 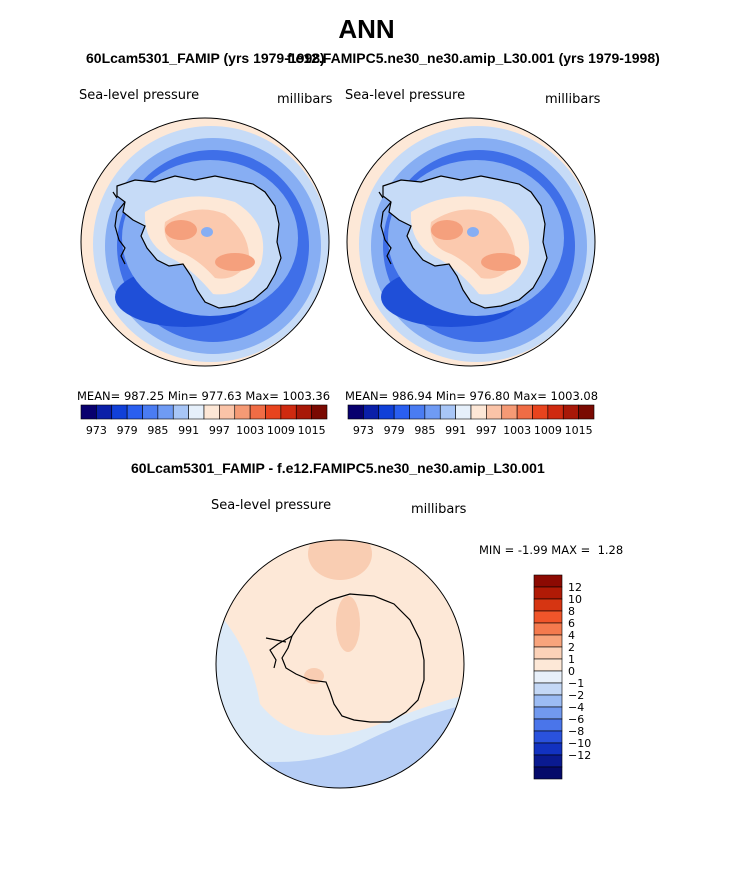 I want to click on panel1-colorbar-tick-label: 973, so click(x=96, y=430).